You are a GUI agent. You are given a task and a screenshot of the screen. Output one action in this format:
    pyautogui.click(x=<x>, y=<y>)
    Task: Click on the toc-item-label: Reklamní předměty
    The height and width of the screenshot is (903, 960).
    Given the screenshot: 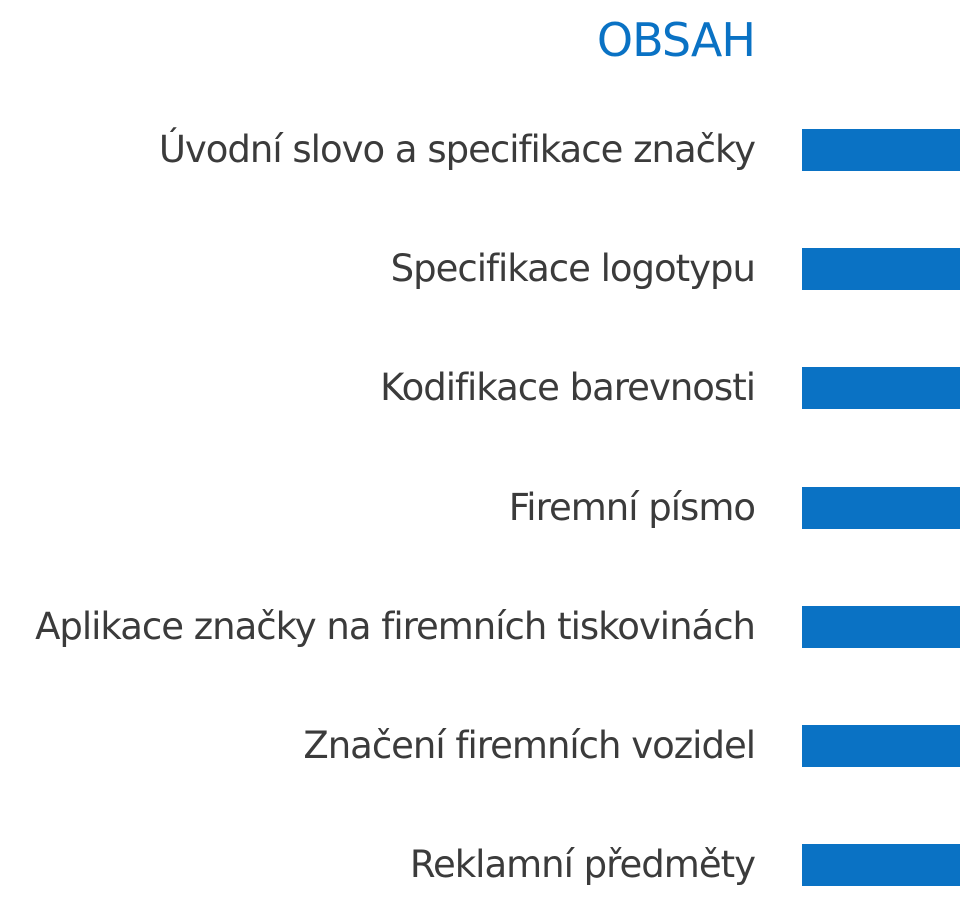 What is the action you would take?
    pyautogui.click(x=582, y=864)
    